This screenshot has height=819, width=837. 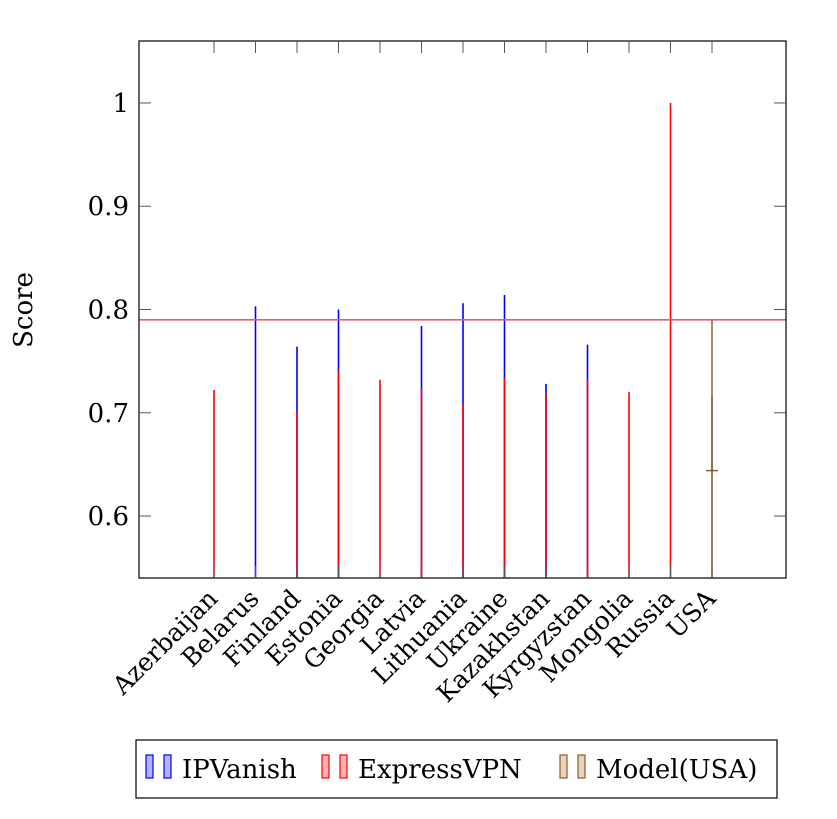 I want to click on legend-entry-ipvanish: IPVanish, so click(x=221, y=769).